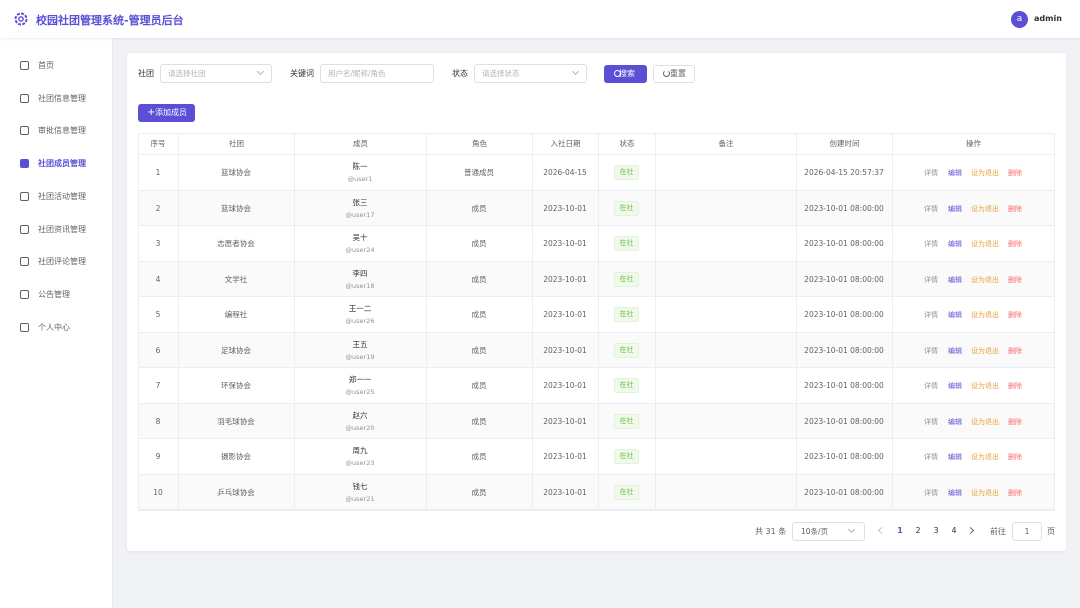  What do you see at coordinates (377, 73) in the screenshot?
I see `filter-input: 用户名/昵称/角色` at bounding box center [377, 73].